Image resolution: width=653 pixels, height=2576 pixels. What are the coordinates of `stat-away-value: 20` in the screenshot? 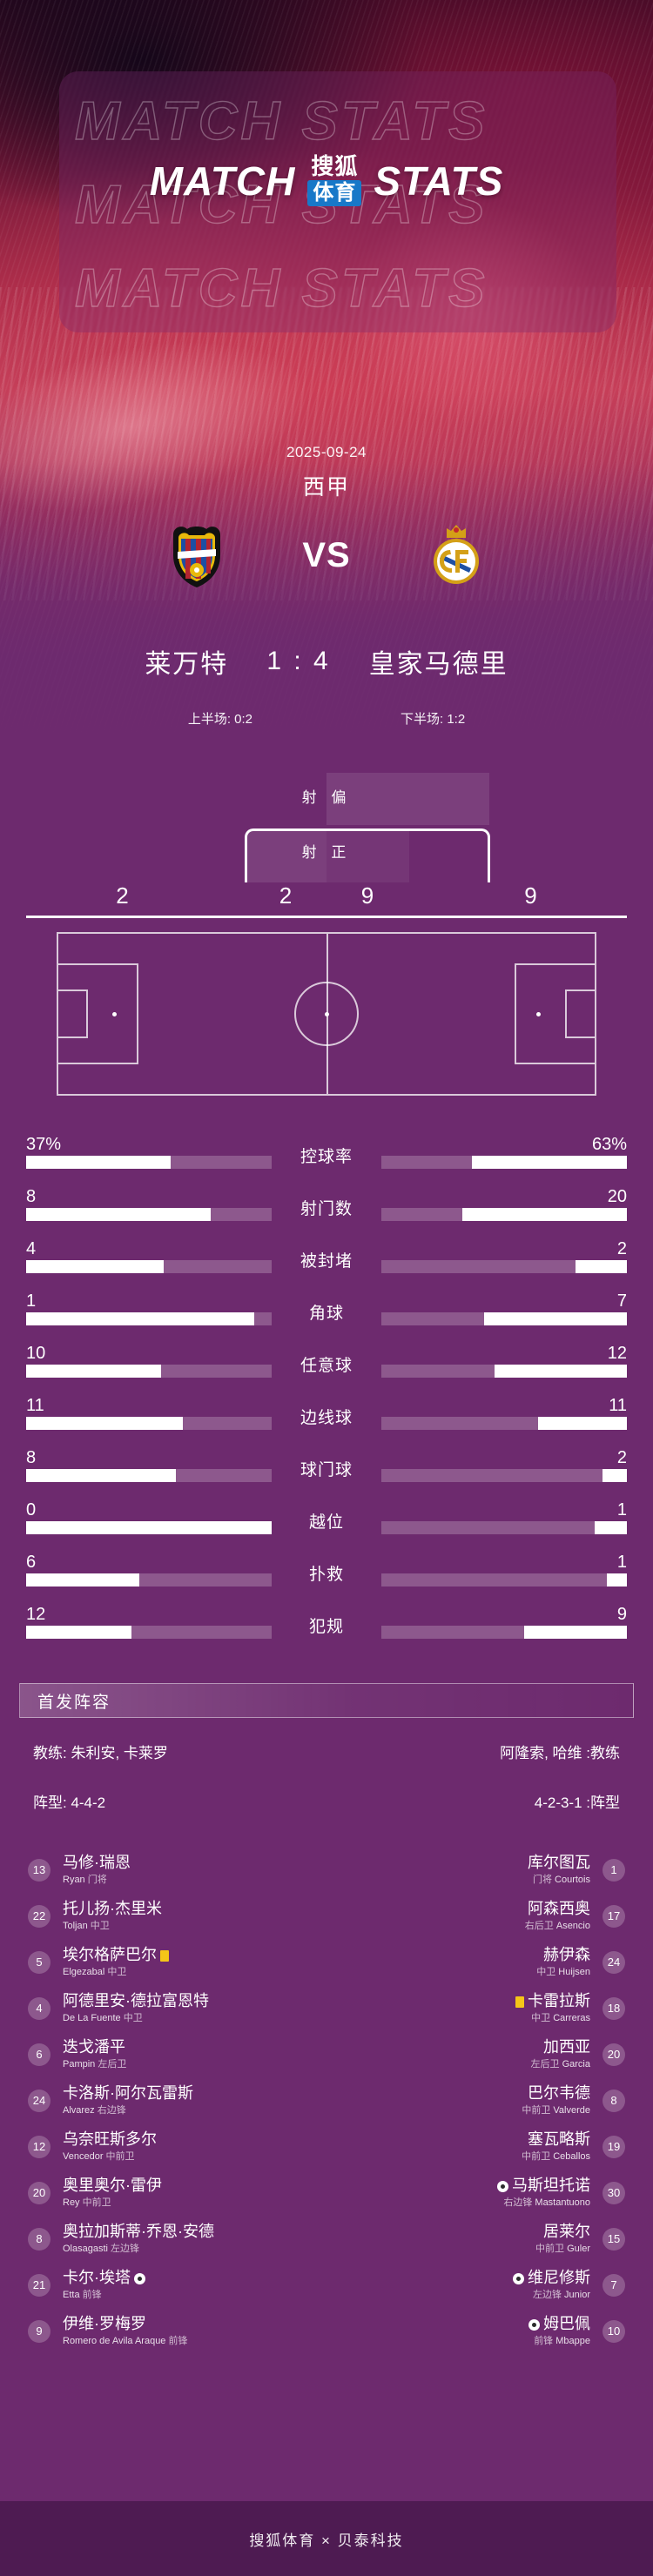 It's located at (617, 1196).